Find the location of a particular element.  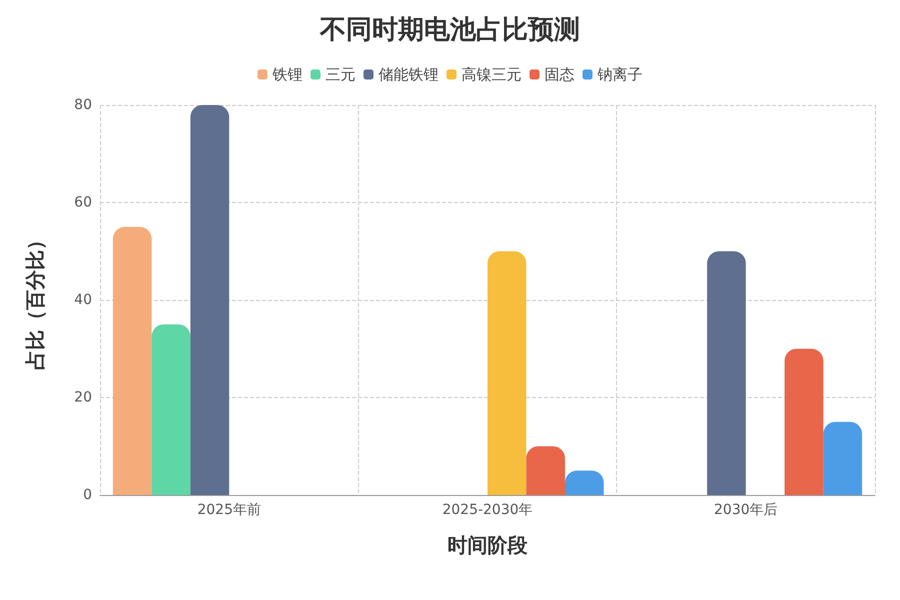

x-axis-title: 时间阶段 is located at coordinates (488, 545).